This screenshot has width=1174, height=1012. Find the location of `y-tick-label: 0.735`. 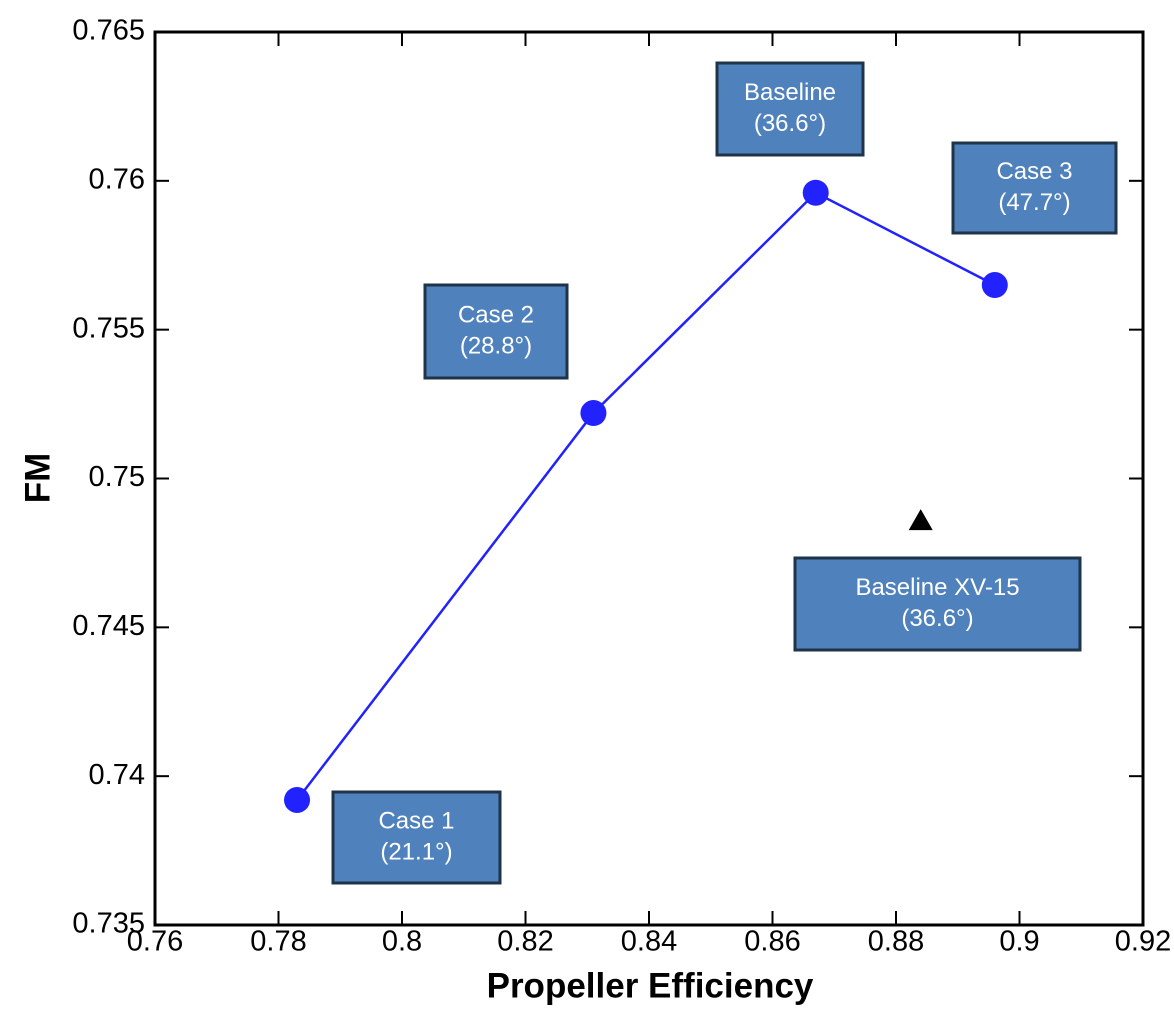

y-tick-label: 0.735 is located at coordinates (108, 924).